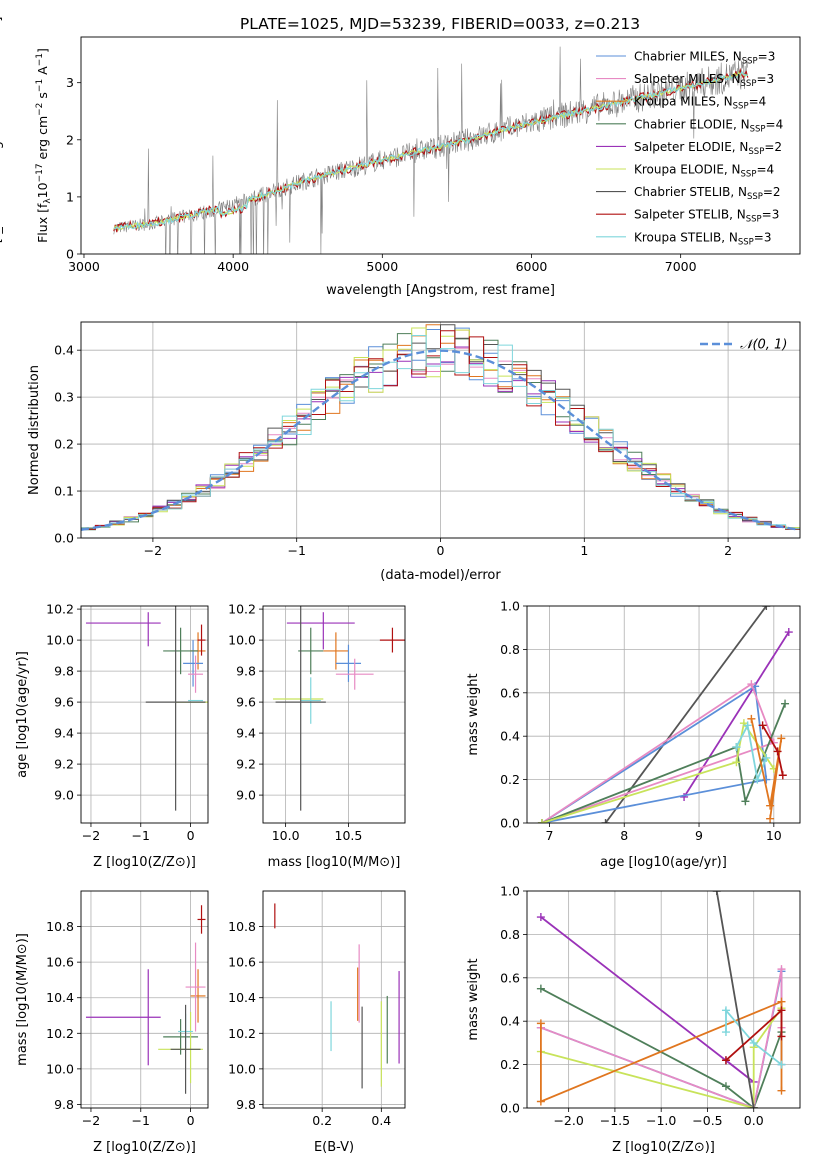 The width and height of the screenshot is (819, 1170). I want to click on y-tick-label: 10.0, so click(60, 640).